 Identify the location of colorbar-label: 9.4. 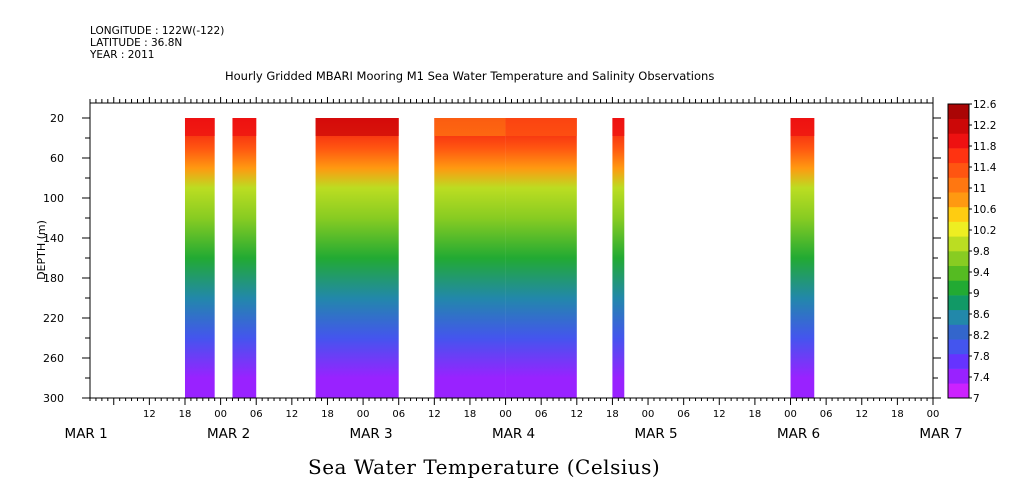
(981, 273).